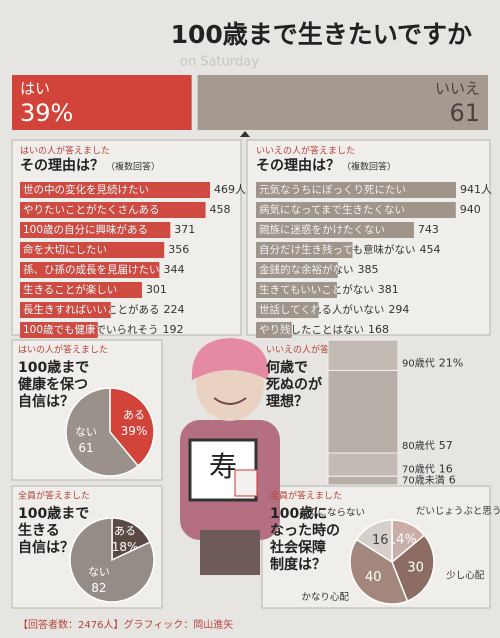 The image size is (500, 638). Describe the element at coordinates (156, 289) in the screenshot. I see `value-label: 301` at that location.